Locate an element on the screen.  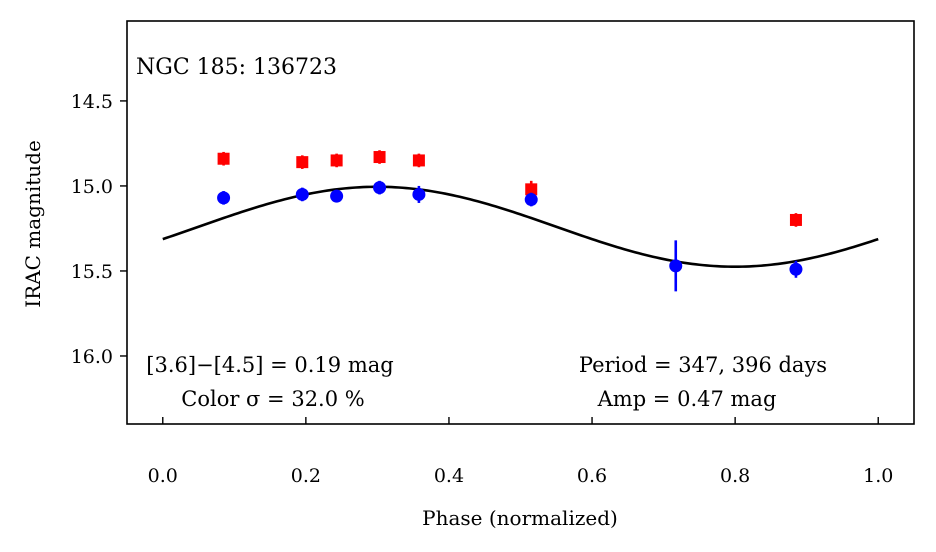
x-axis-label: Phase (normalized) is located at coordinates (520, 518).